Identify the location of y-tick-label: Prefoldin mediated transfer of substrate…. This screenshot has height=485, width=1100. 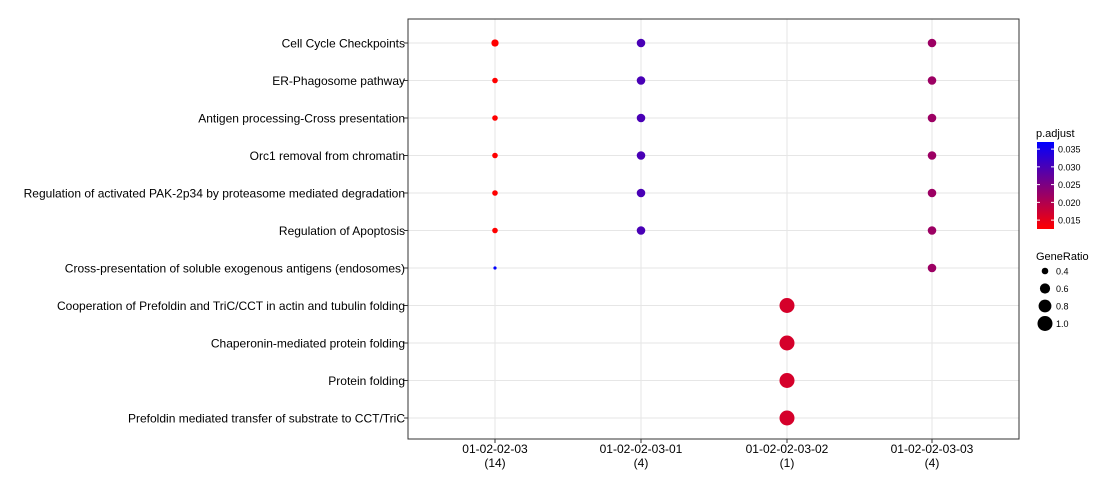
(266, 419).